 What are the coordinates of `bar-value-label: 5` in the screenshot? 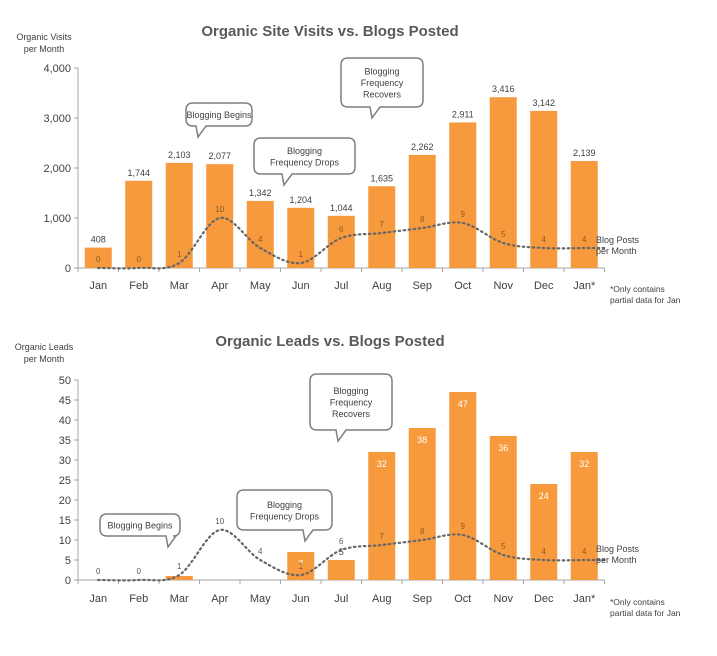 It's located at (341, 552).